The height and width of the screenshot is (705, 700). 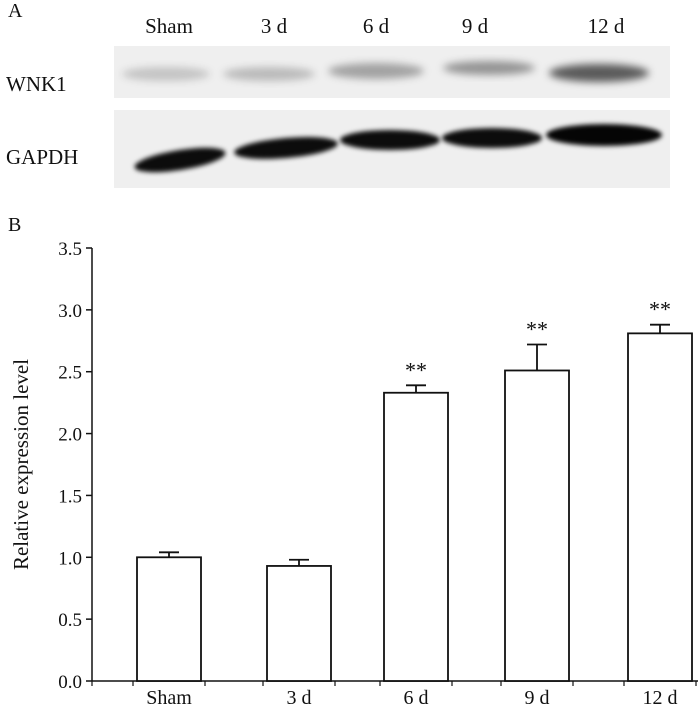 I want to click on wnk1-blot-svg, so click(x=385, y=71).